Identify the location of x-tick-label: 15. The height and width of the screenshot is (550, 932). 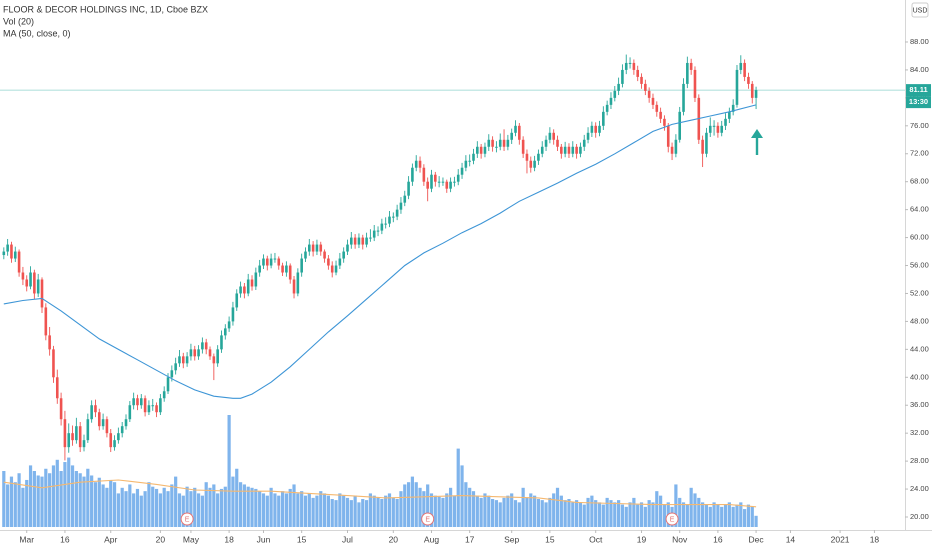
(302, 539).